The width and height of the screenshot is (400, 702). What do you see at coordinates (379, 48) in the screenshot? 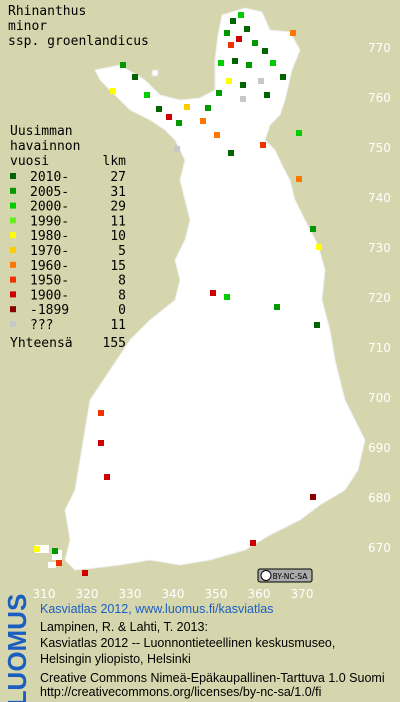
I see `y-grid-label: 770` at bounding box center [379, 48].